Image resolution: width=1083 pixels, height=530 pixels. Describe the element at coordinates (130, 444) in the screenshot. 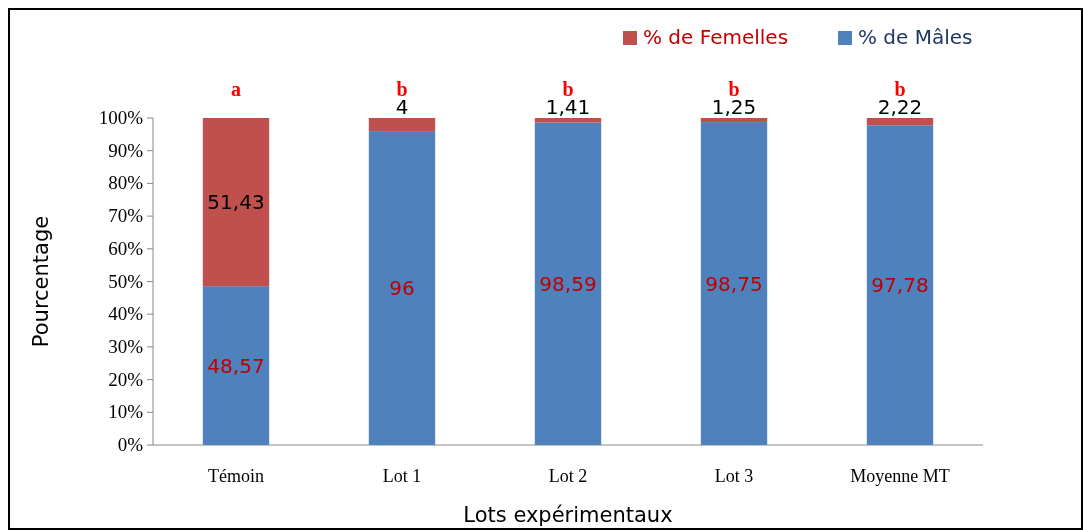

I see `y-tick-label: 0%` at that location.